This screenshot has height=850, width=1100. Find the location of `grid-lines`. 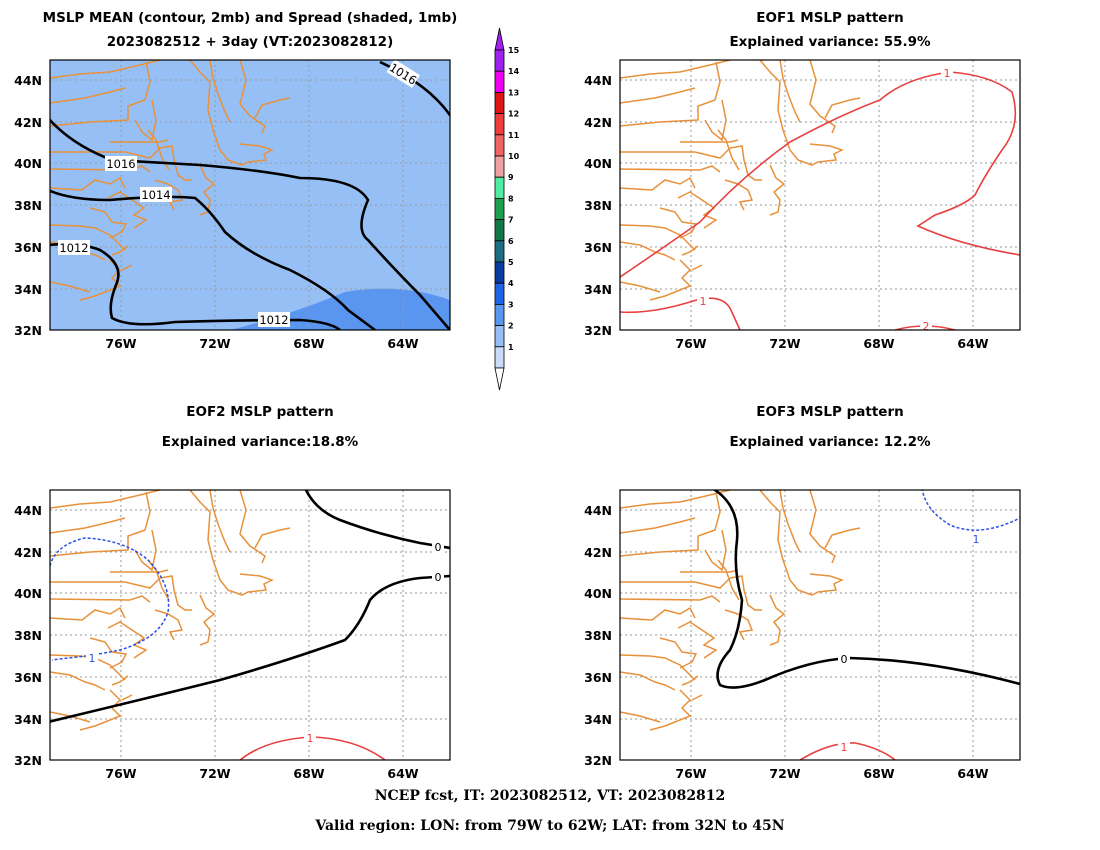

grid-lines is located at coordinates (250, 195).